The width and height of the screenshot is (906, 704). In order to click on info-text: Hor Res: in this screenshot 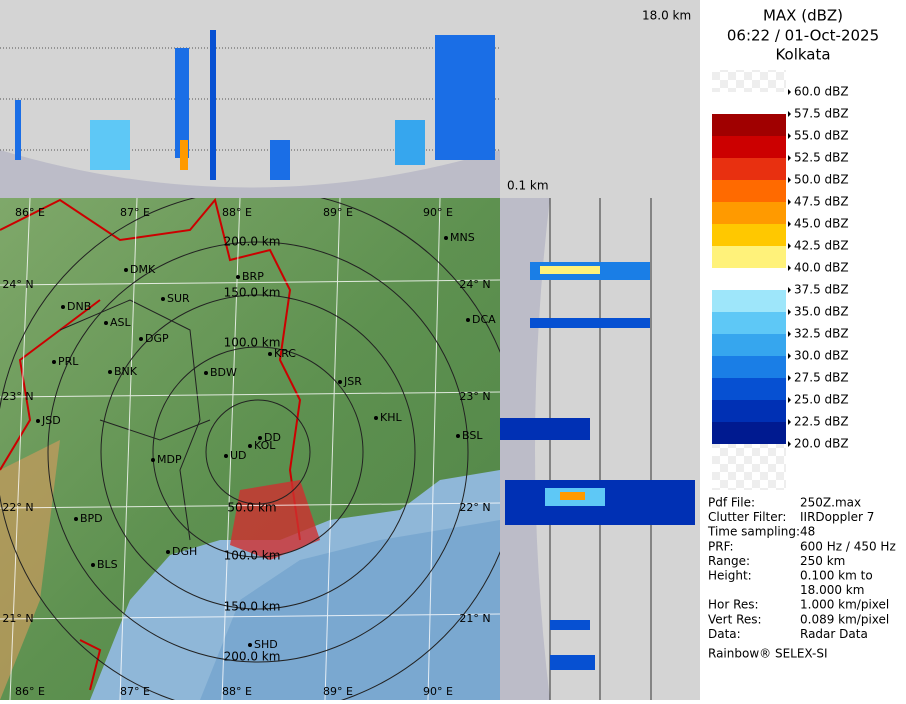, I will do `click(733, 605)`.